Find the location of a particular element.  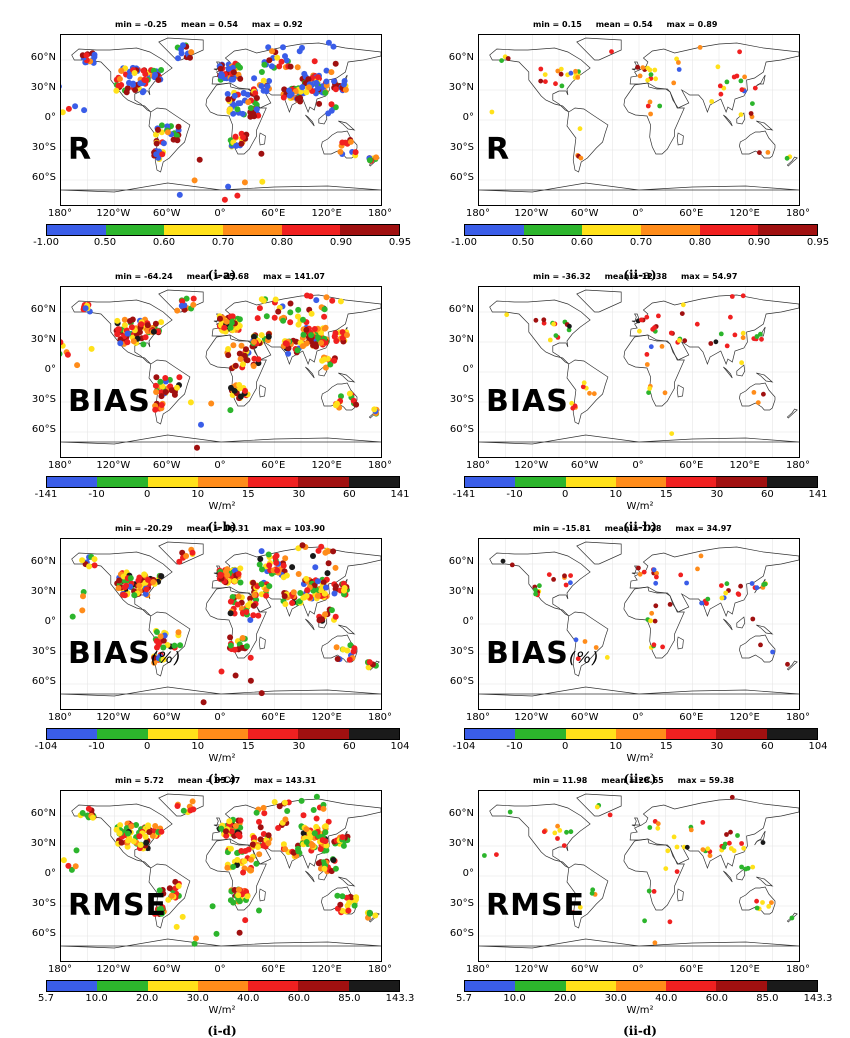

colorbar-tick: 0 is located at coordinates (565, 494).